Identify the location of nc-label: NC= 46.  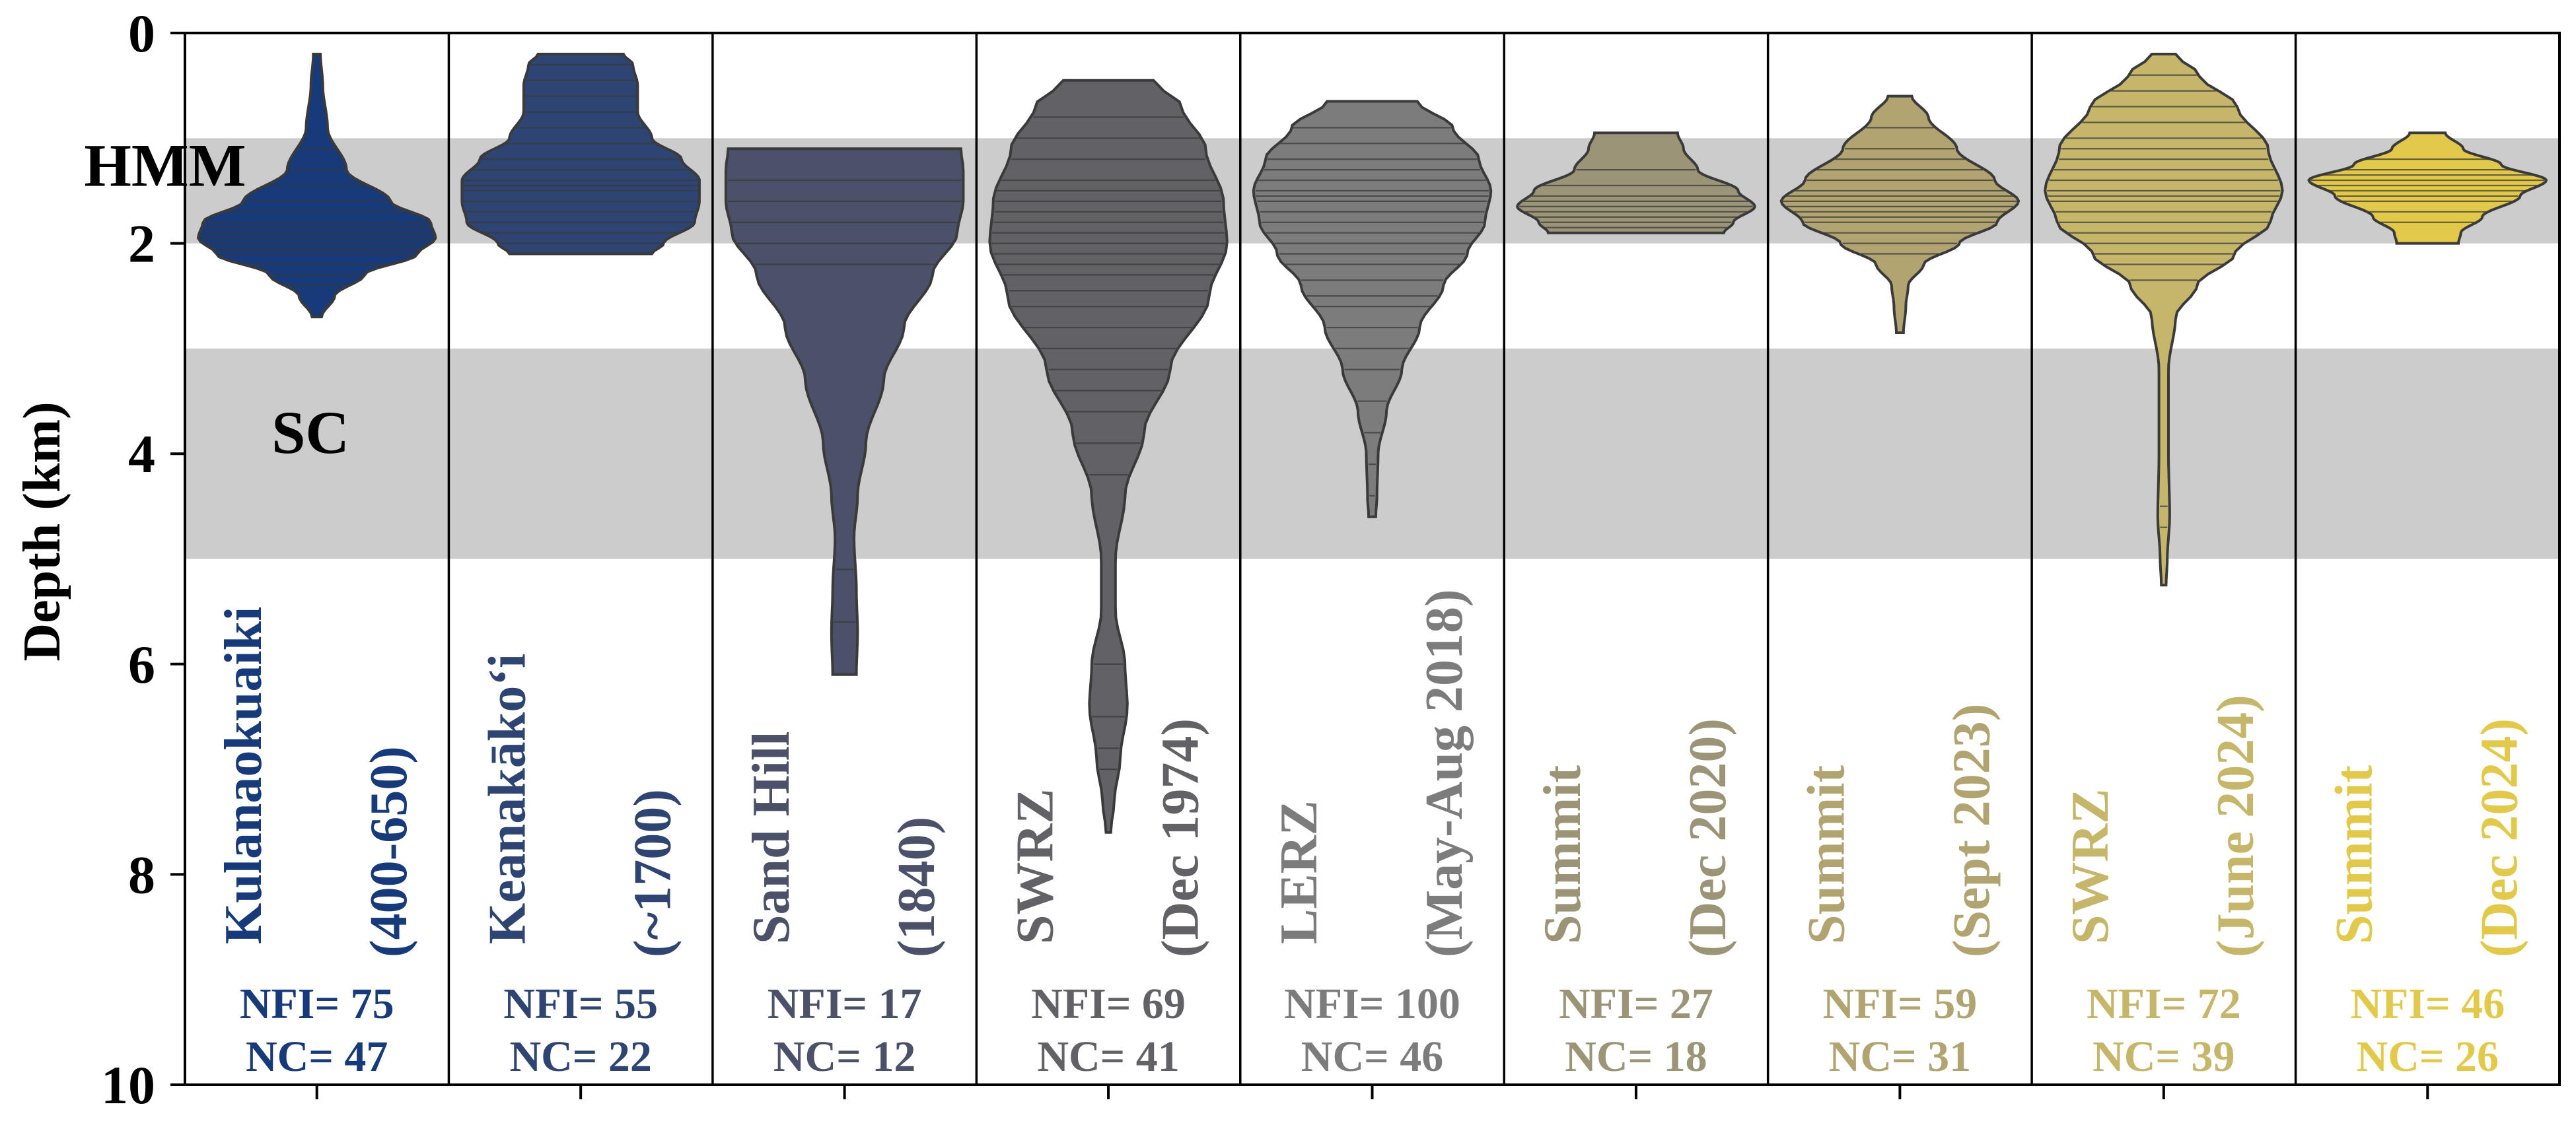
(1372, 1057).